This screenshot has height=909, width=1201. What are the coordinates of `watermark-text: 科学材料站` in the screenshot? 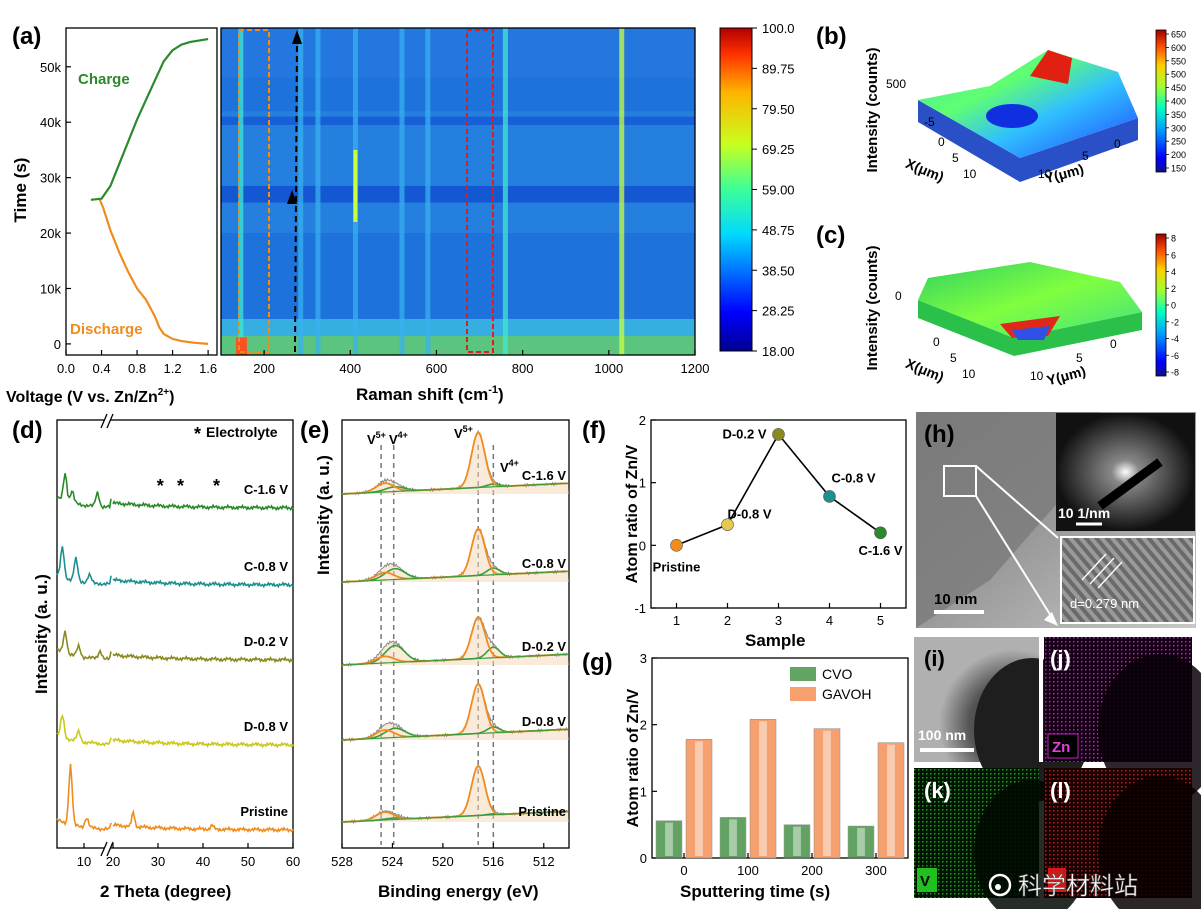 It's located at (1078, 886).